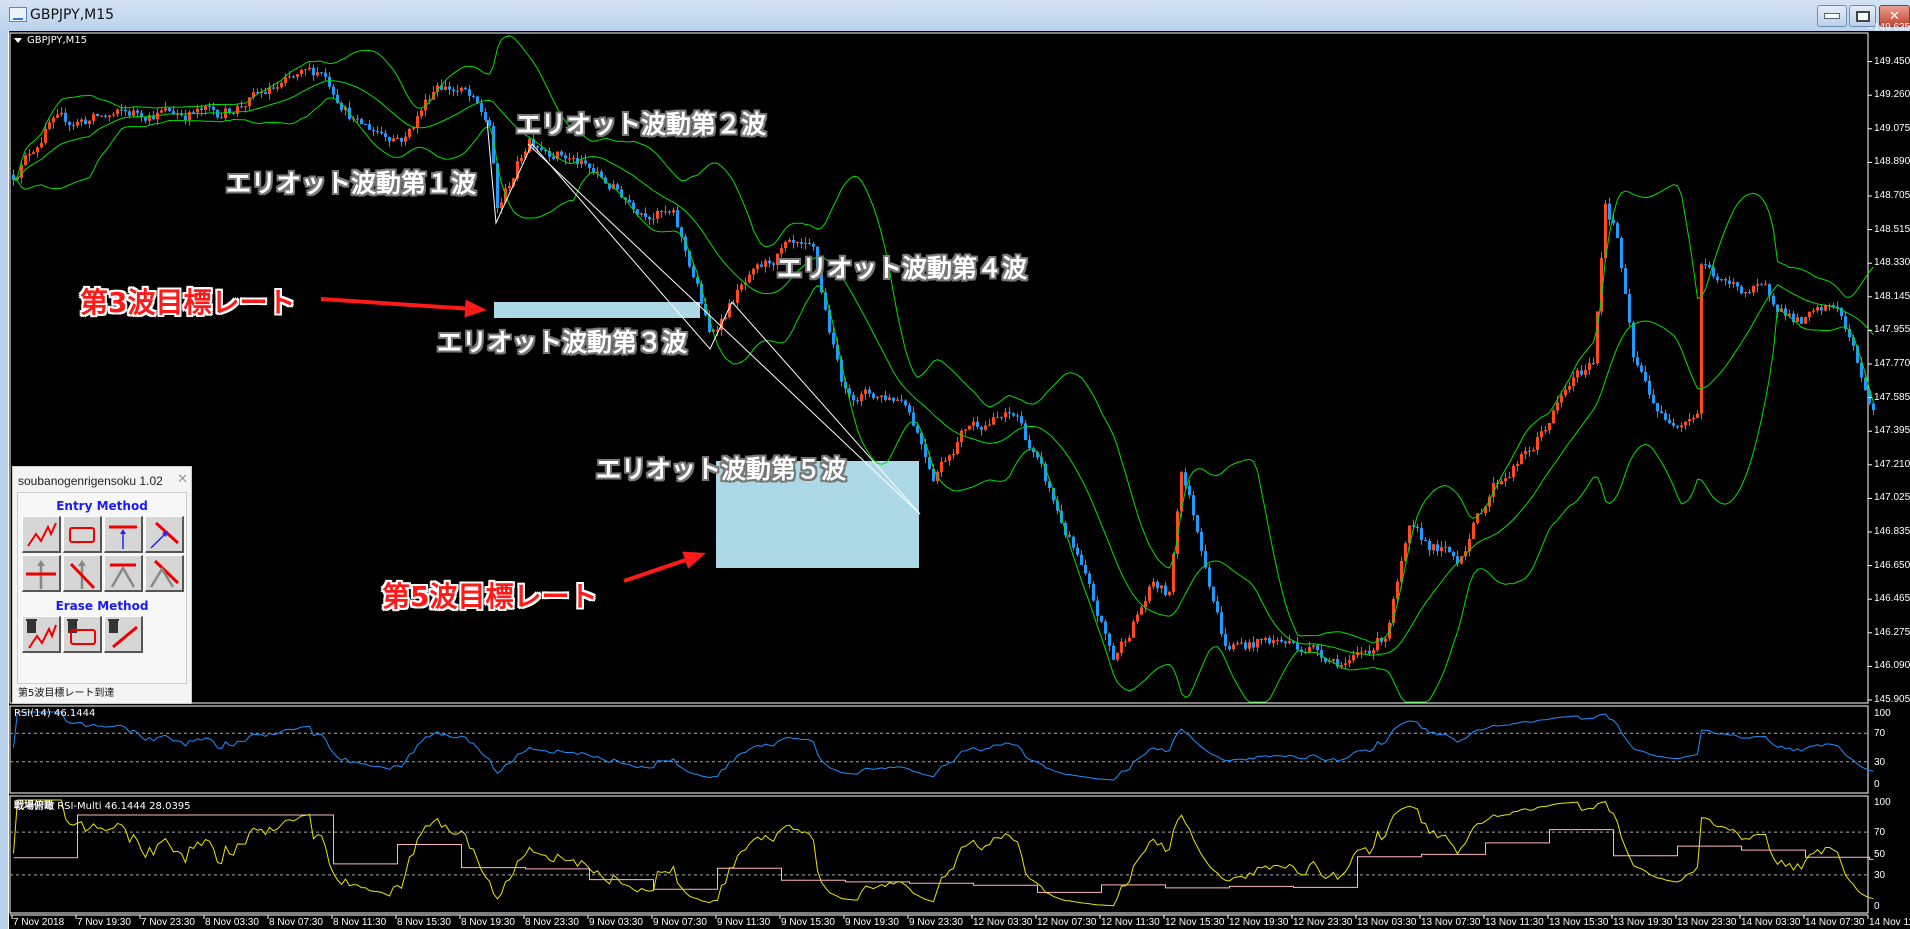 Image resolution: width=1910 pixels, height=929 pixels. What do you see at coordinates (1892, 565) in the screenshot?
I see `price-tick-label: 146.650` at bounding box center [1892, 565].